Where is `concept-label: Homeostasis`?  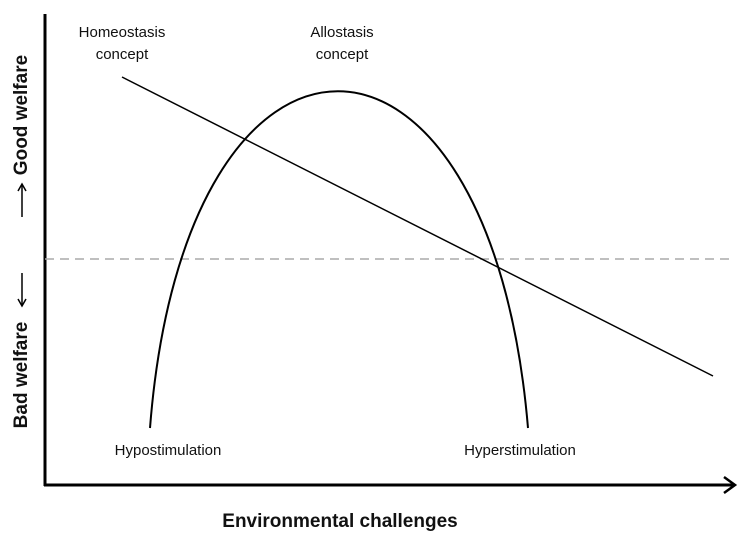 concept-label: Homeostasis is located at coordinates (122, 32).